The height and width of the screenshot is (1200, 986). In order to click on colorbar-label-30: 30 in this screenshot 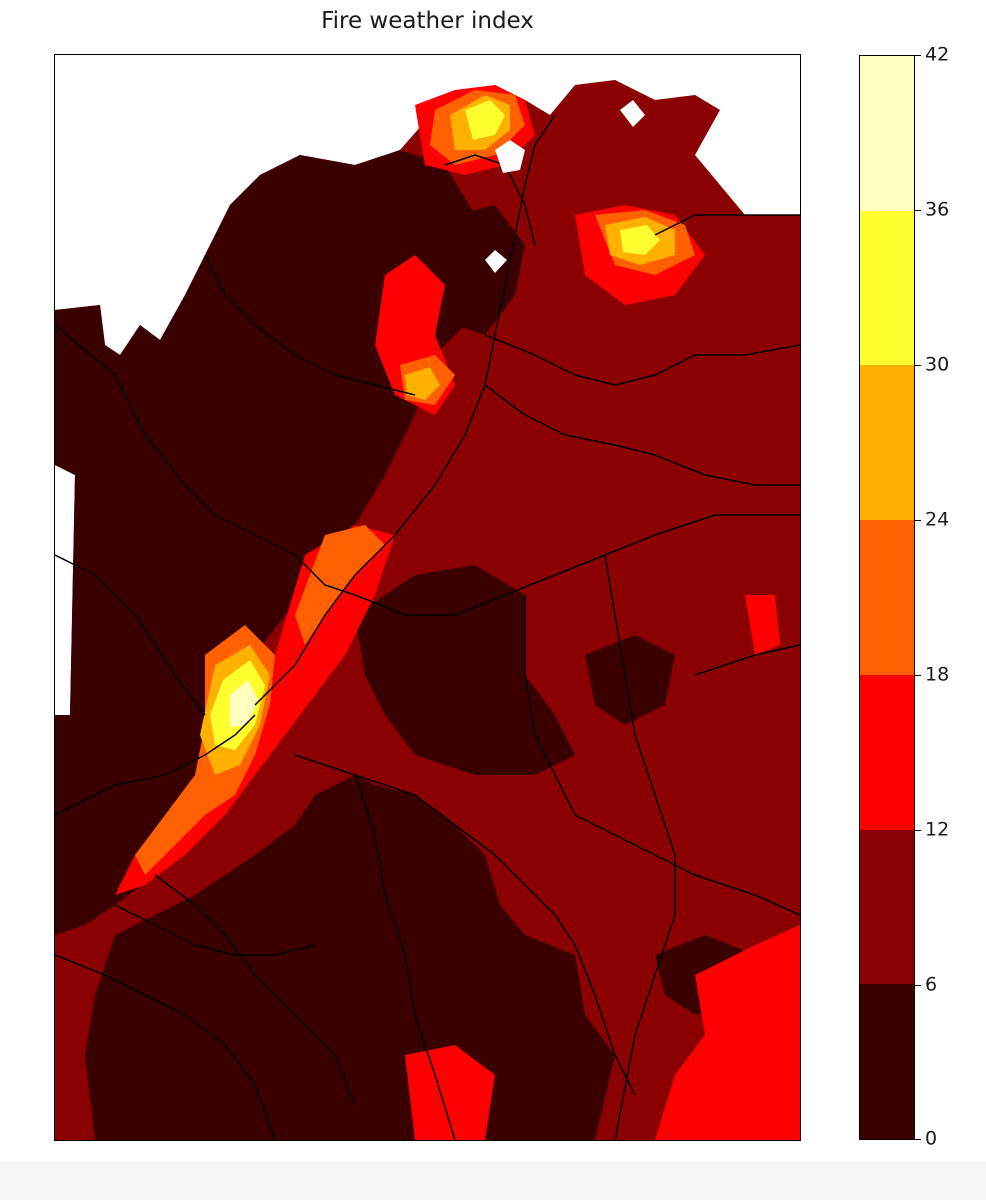, I will do `click(937, 364)`.